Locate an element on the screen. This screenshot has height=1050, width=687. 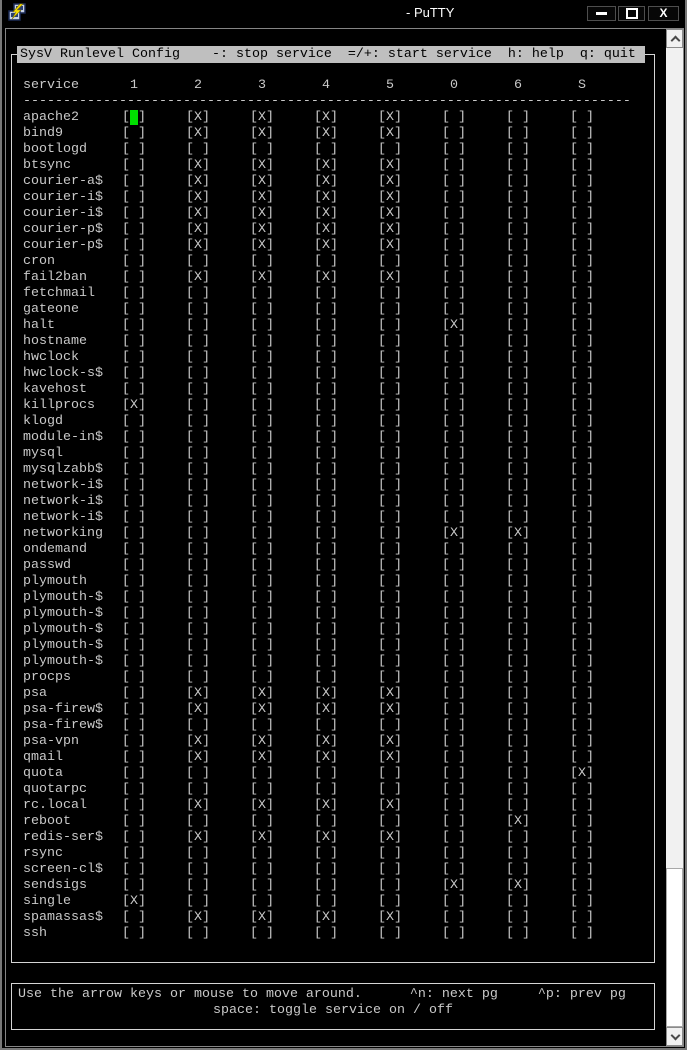
maximize-button is located at coordinates (631, 13).